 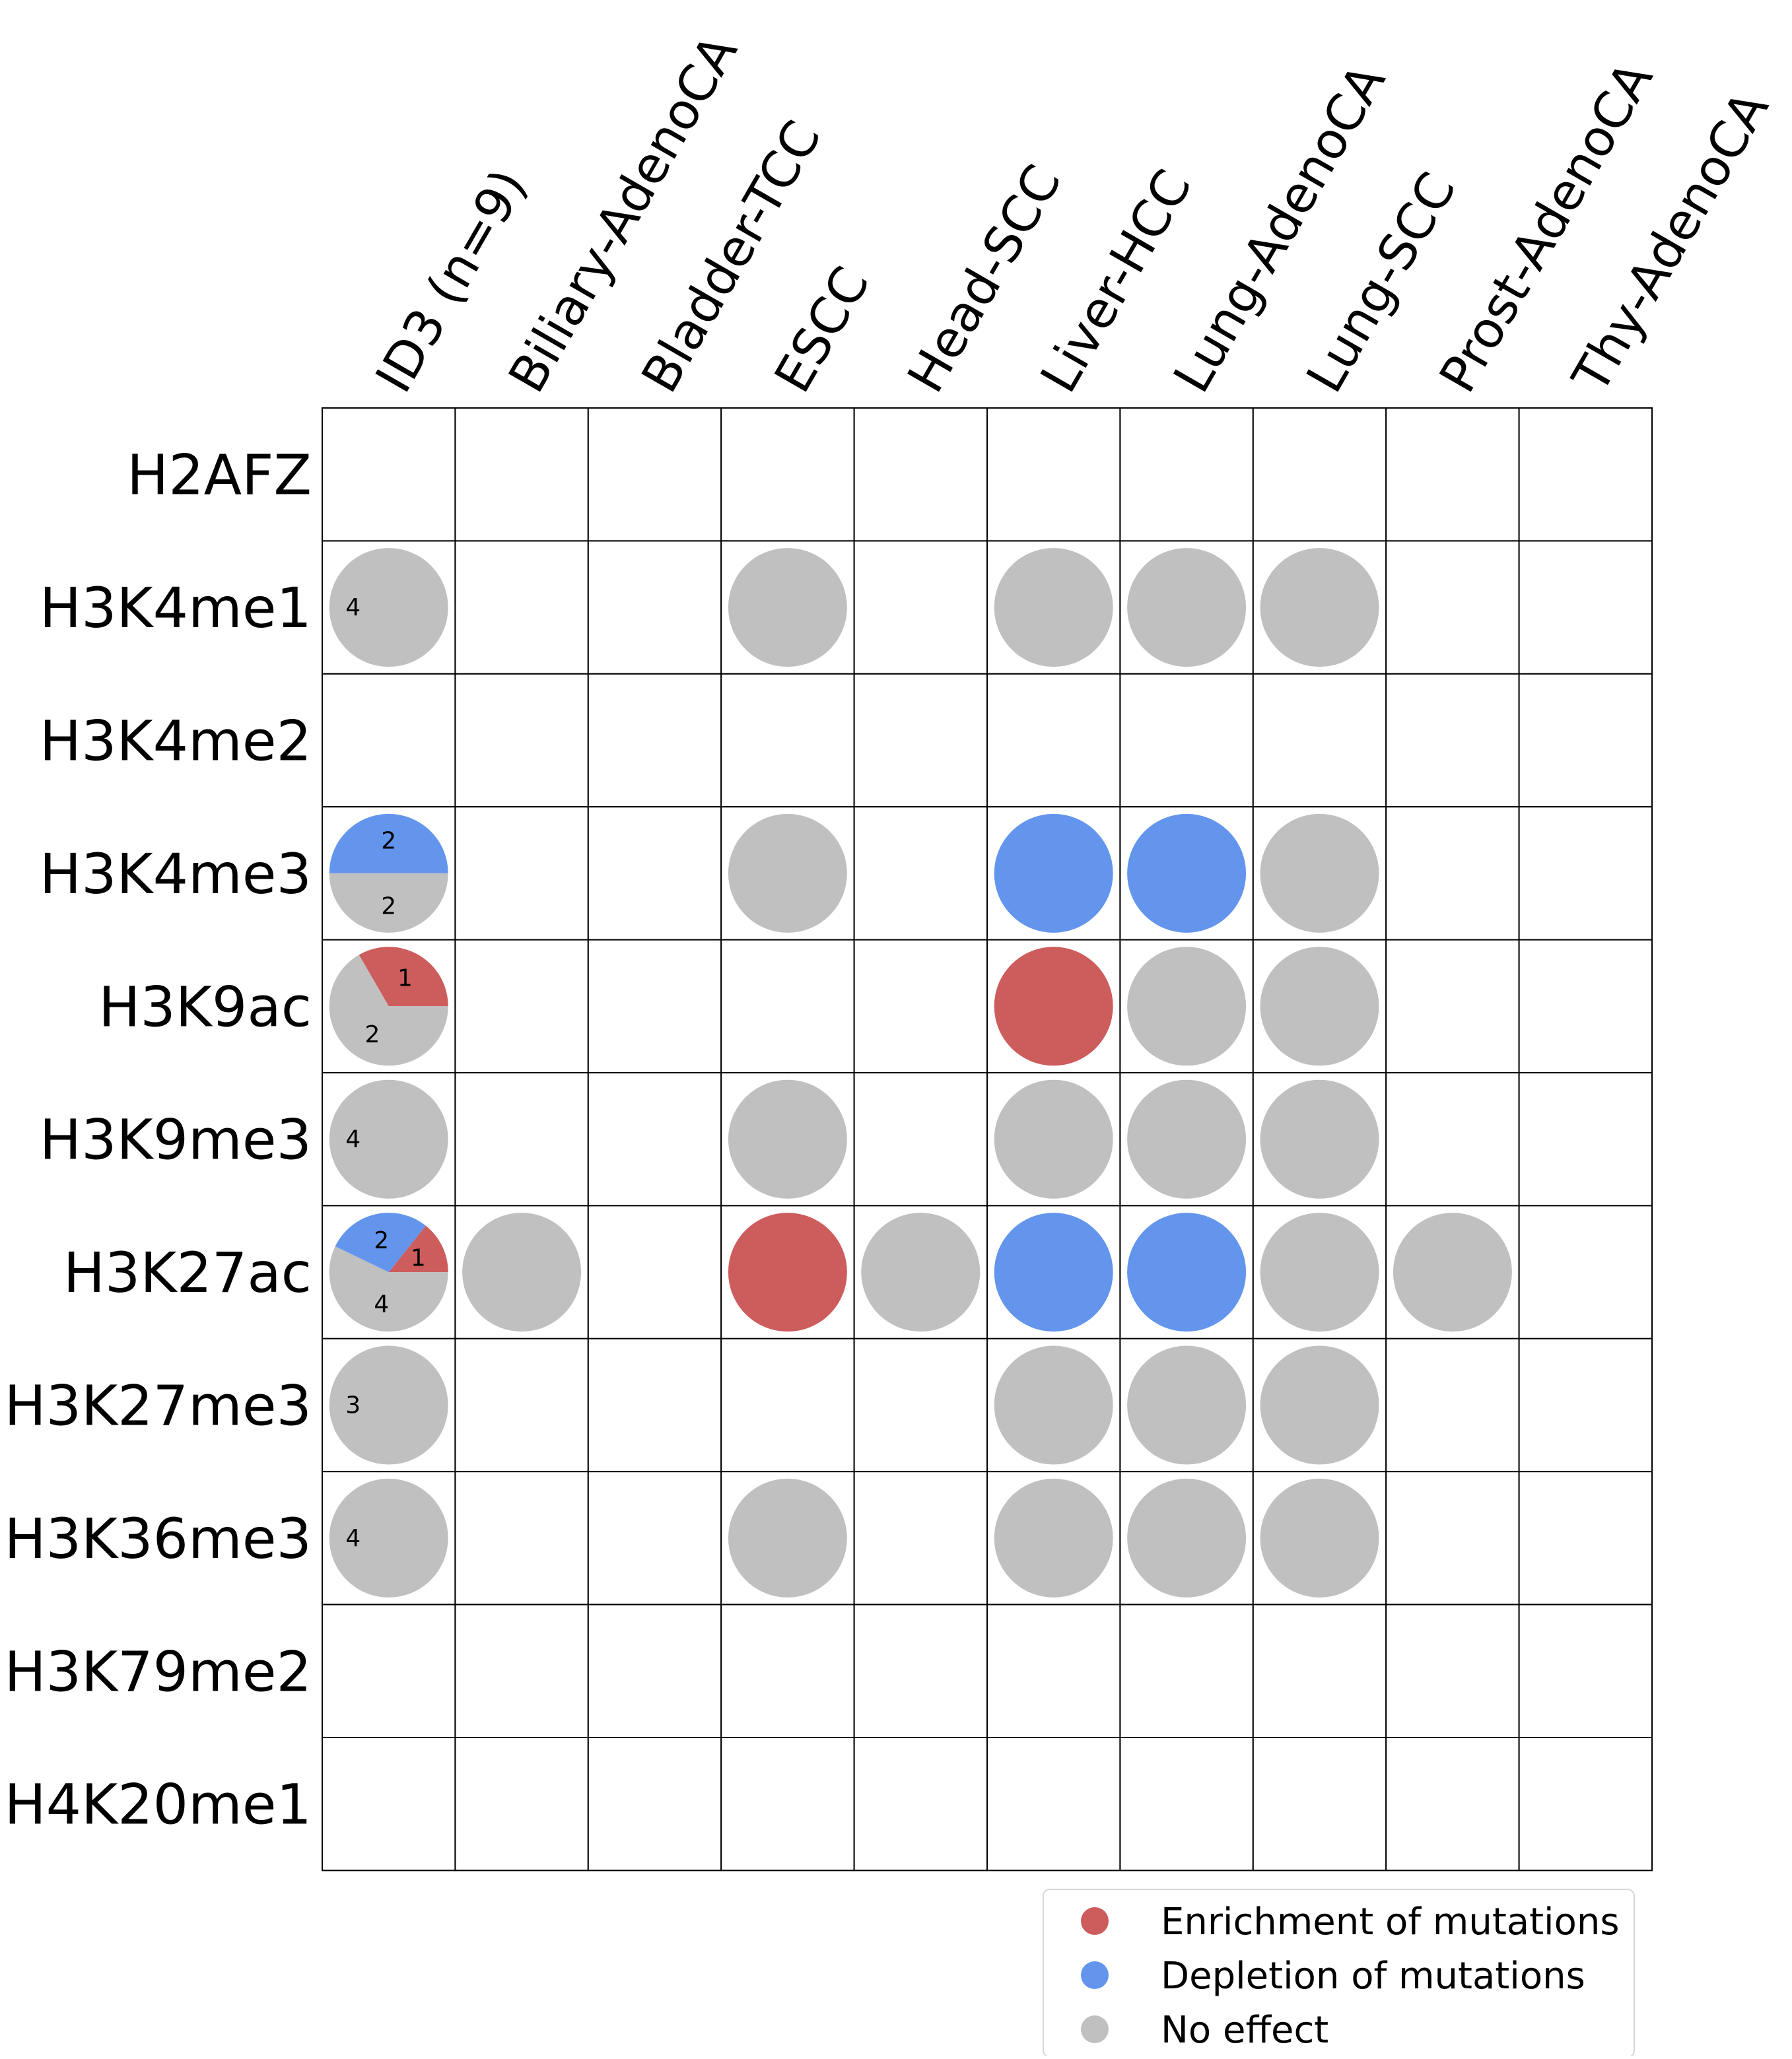 What do you see at coordinates (654, 1272) in the screenshot?
I see `grid-cell-h3k27ac-bladder-tcc` at bounding box center [654, 1272].